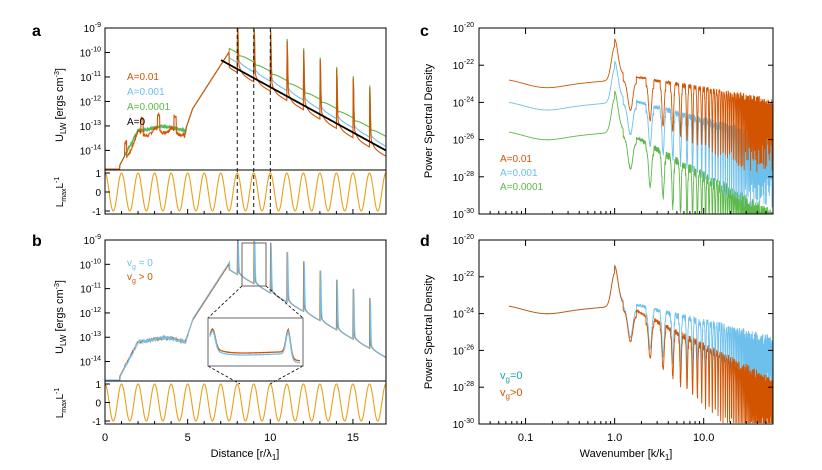 Image resolution: width=822 pixels, height=470 pixels. Describe the element at coordinates (429, 120) in the screenshot. I see `panel-c-y-label: Power Spectral Density` at that location.